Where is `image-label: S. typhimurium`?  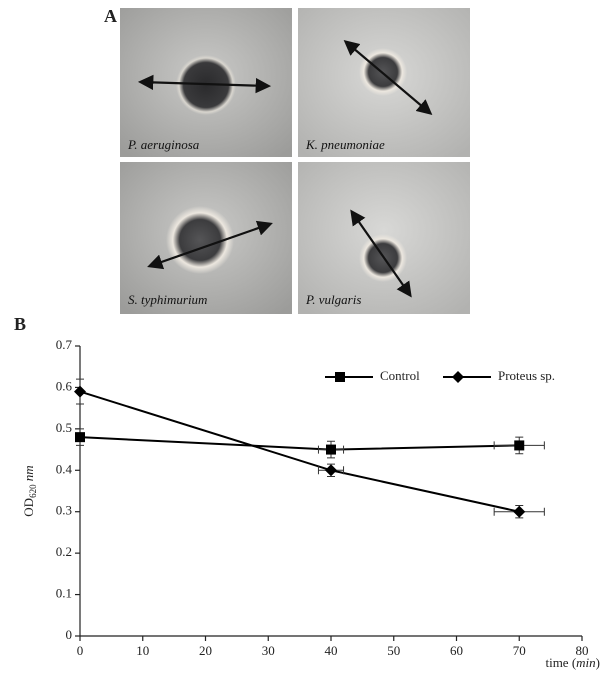
image-label: S. typhimurium is located at coordinates (167, 299).